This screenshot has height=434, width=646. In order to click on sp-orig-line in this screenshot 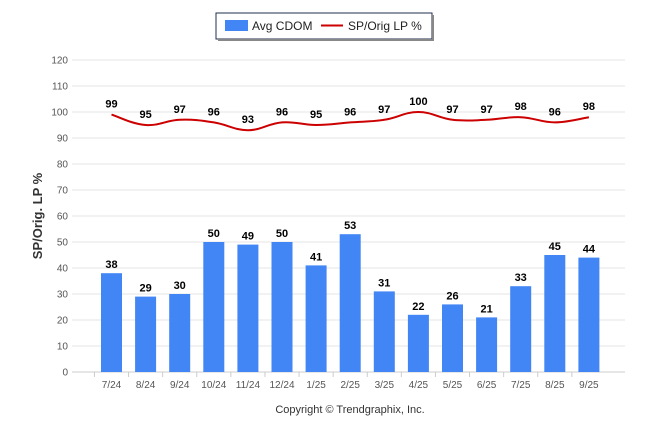, I will do `click(350, 121)`.